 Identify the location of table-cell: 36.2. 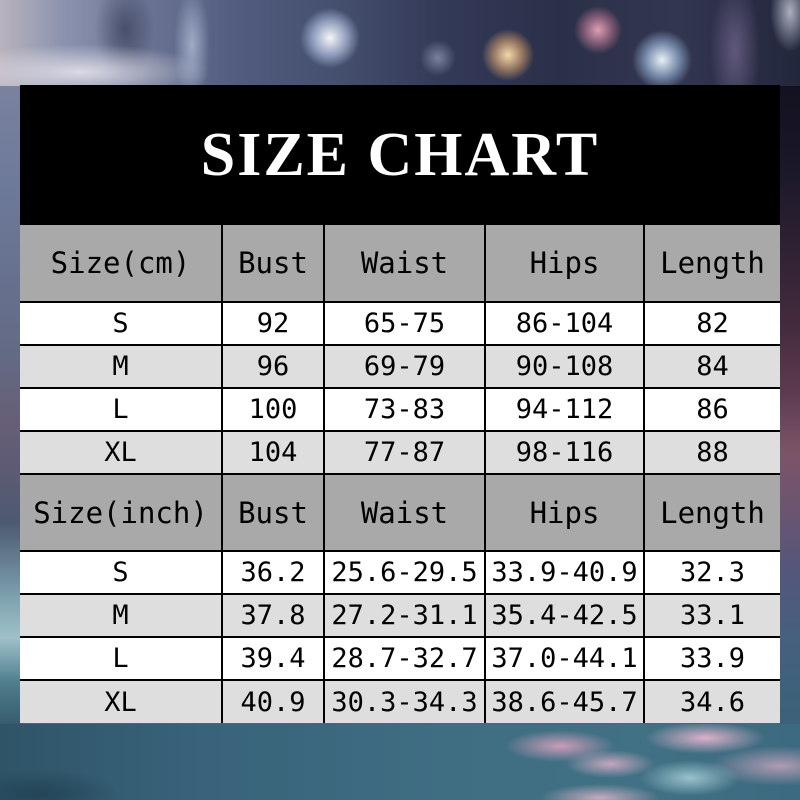
(273, 572).